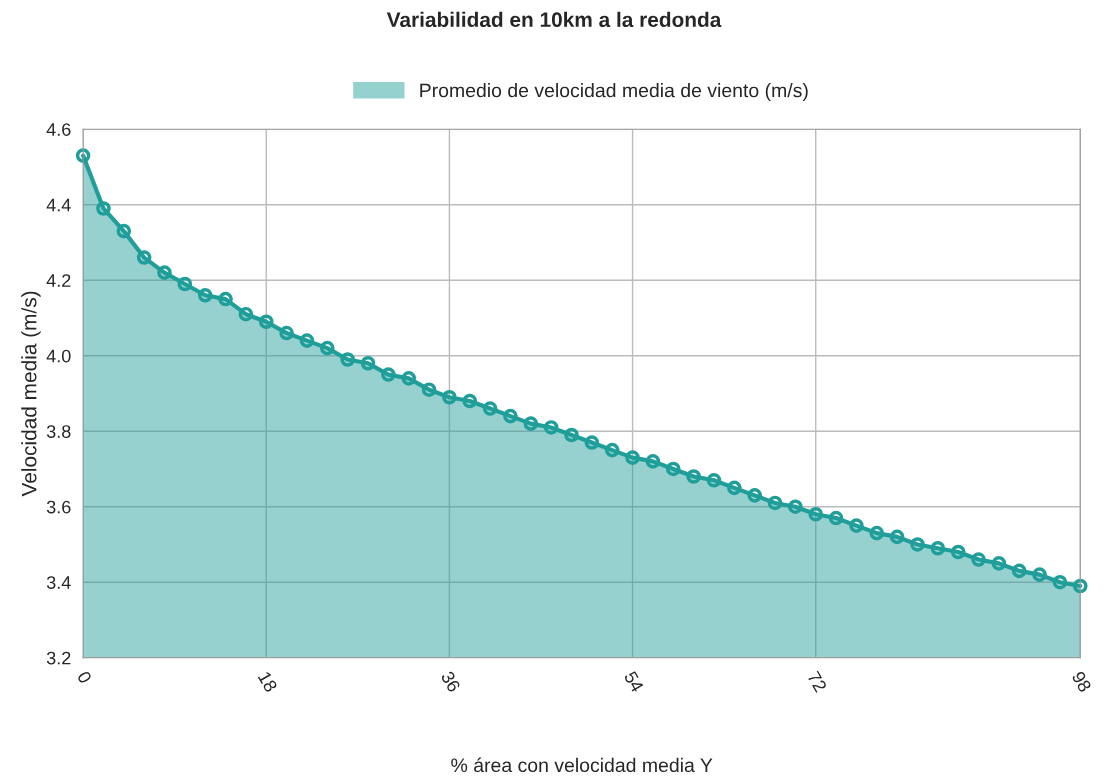 The width and height of the screenshot is (1108, 783). What do you see at coordinates (58, 431) in the screenshot?
I see `y-tick-label: 3.8` at bounding box center [58, 431].